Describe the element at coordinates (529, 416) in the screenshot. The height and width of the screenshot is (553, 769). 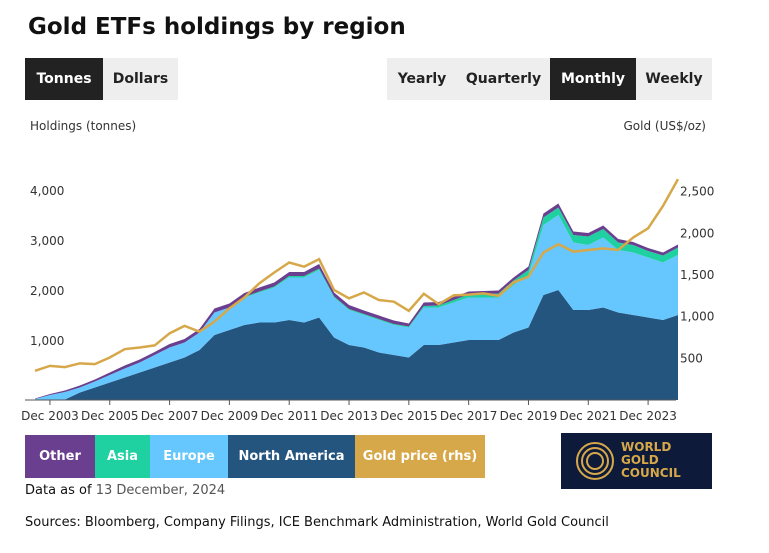
I see `x-tick-label: Dec 2019` at that location.